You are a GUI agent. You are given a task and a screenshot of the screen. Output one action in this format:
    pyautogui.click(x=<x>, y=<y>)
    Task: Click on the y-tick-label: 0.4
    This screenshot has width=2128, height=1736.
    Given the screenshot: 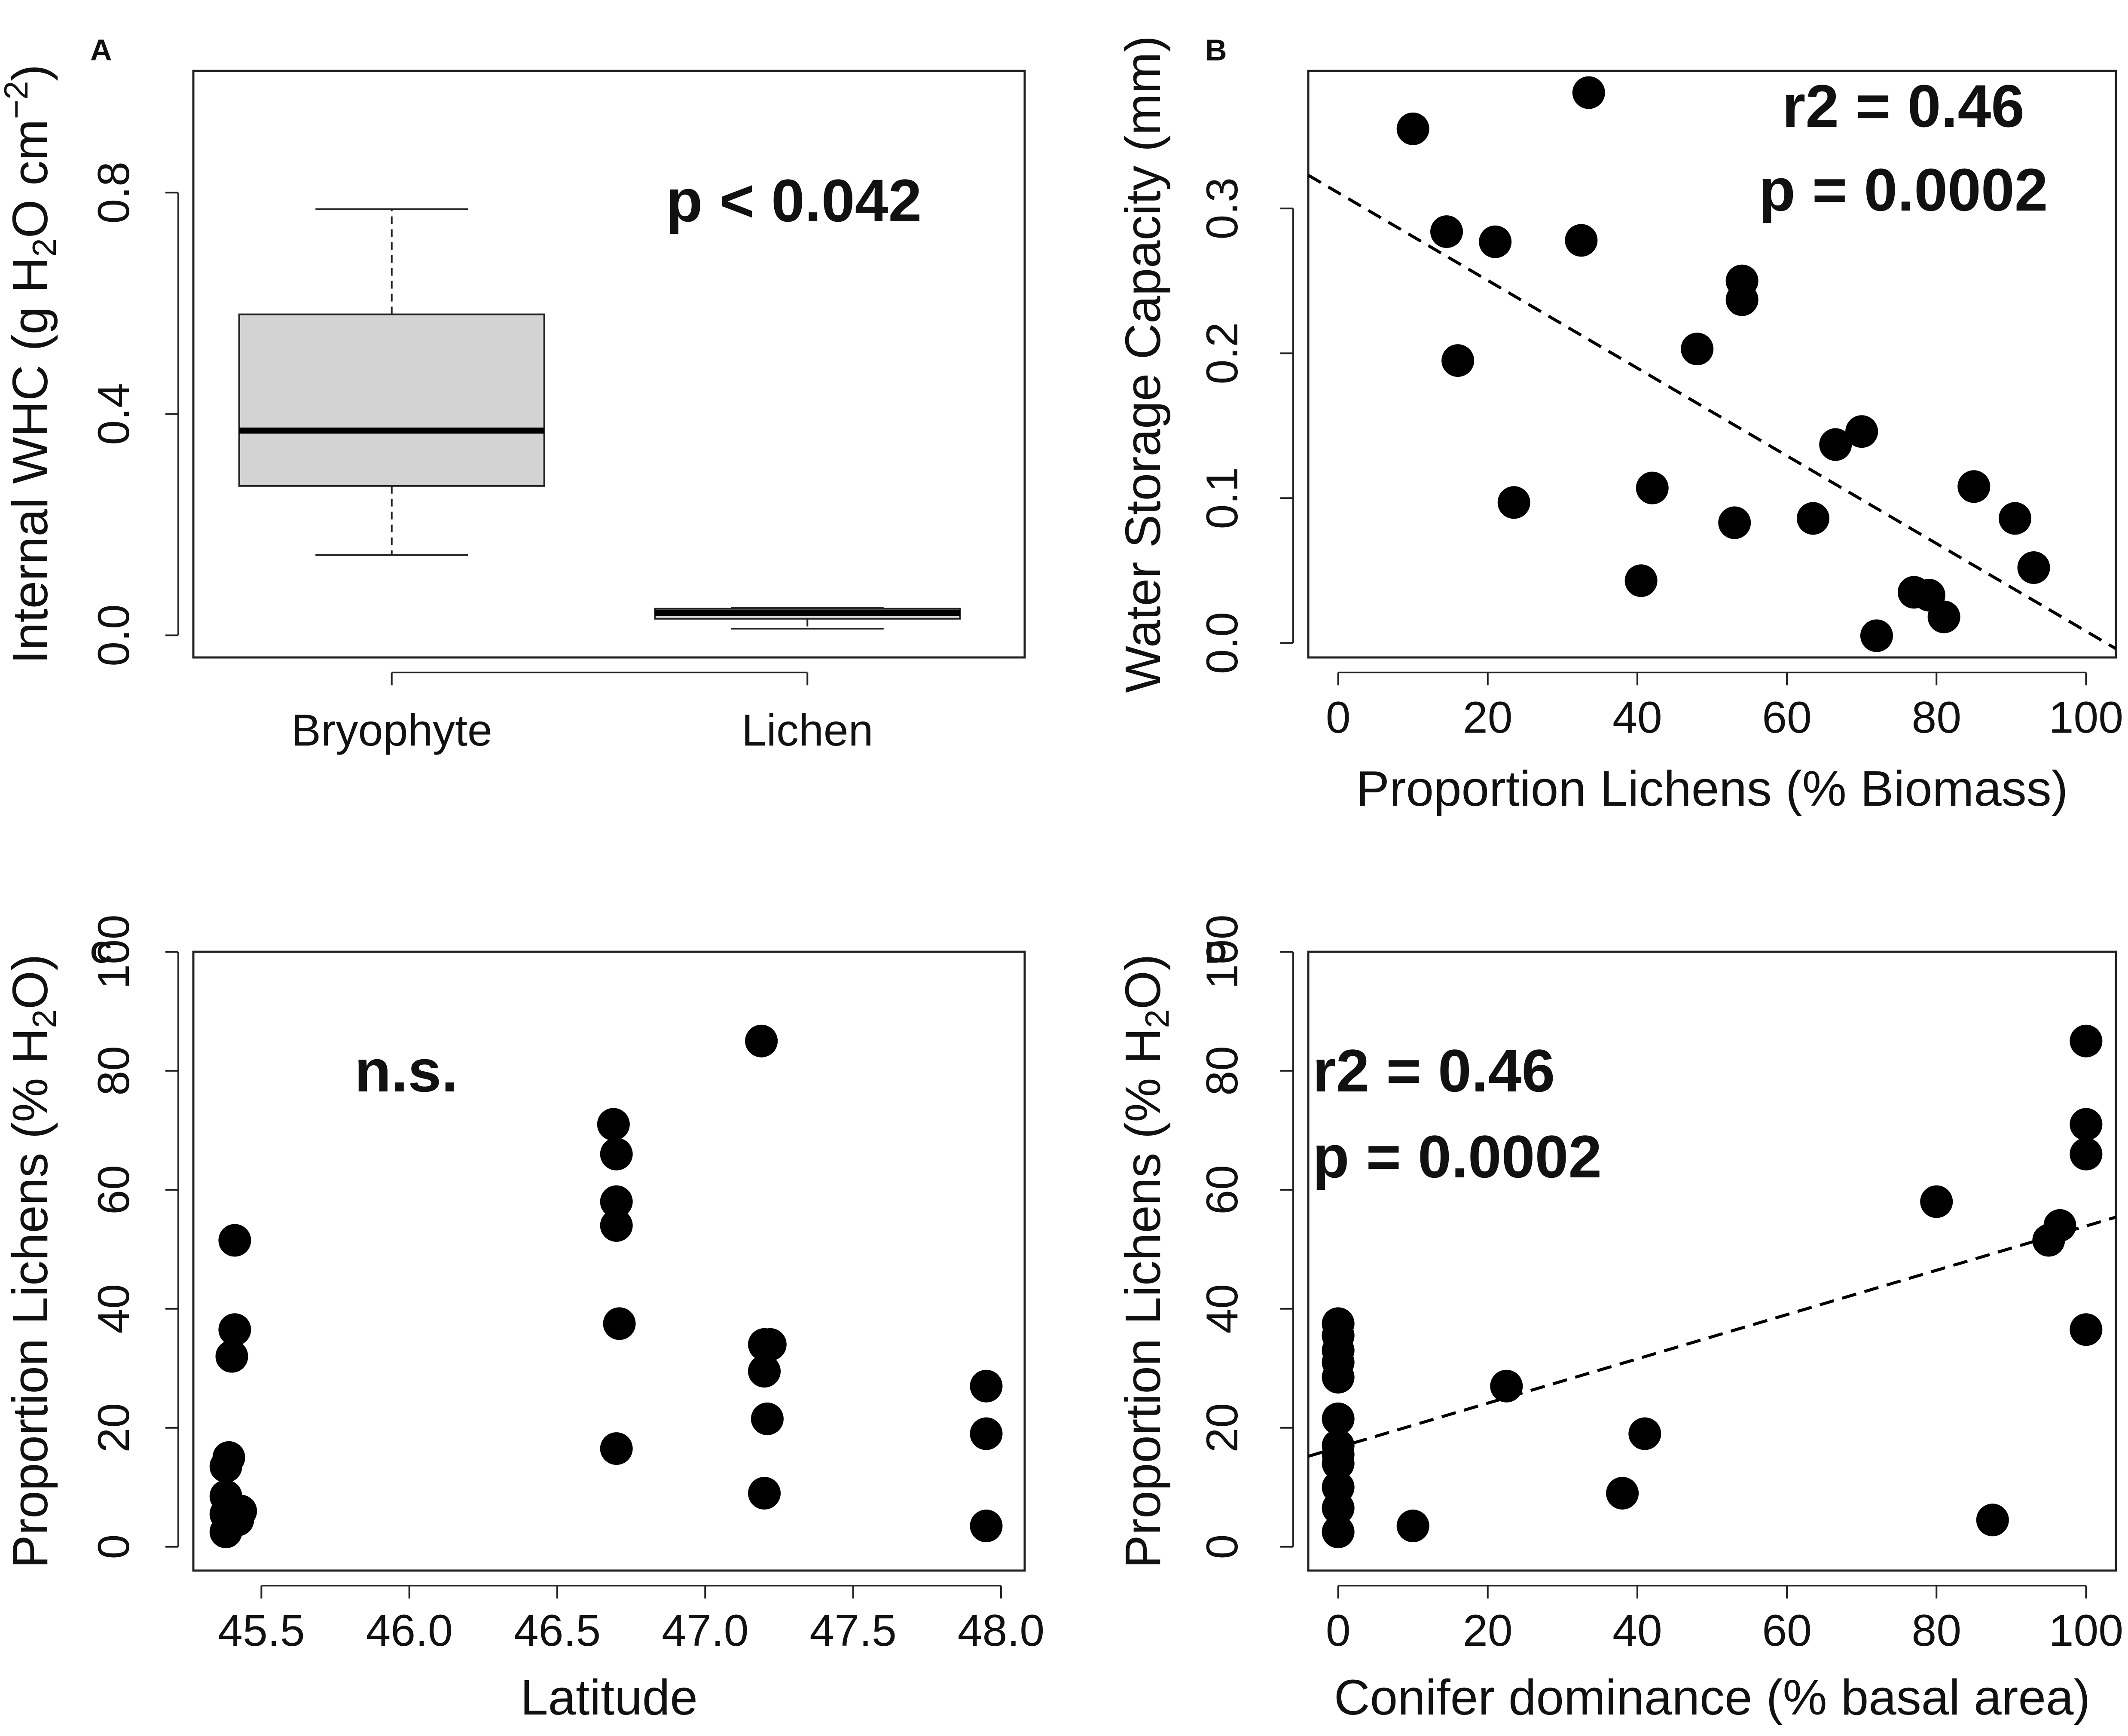 What is the action you would take?
    pyautogui.click(x=114, y=414)
    